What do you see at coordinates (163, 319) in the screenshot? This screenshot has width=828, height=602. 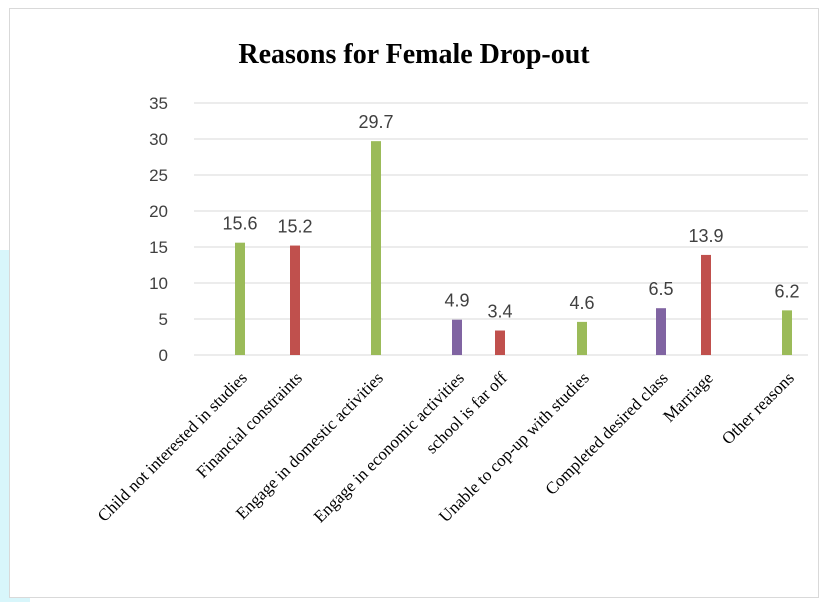 I see `y-tick-label: 5` at bounding box center [163, 319].